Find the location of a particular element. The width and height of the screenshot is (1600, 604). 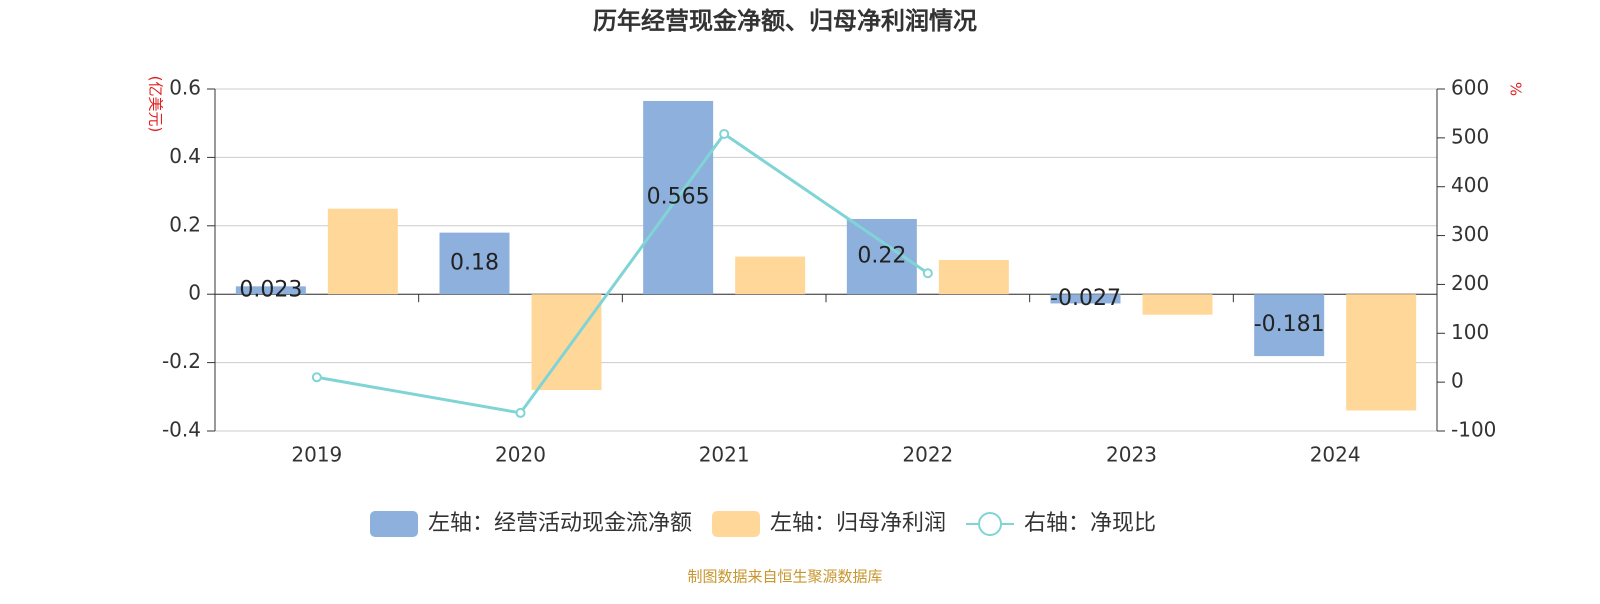

source: 制图数据来自恒生聚源数据库 is located at coordinates (784, 577).